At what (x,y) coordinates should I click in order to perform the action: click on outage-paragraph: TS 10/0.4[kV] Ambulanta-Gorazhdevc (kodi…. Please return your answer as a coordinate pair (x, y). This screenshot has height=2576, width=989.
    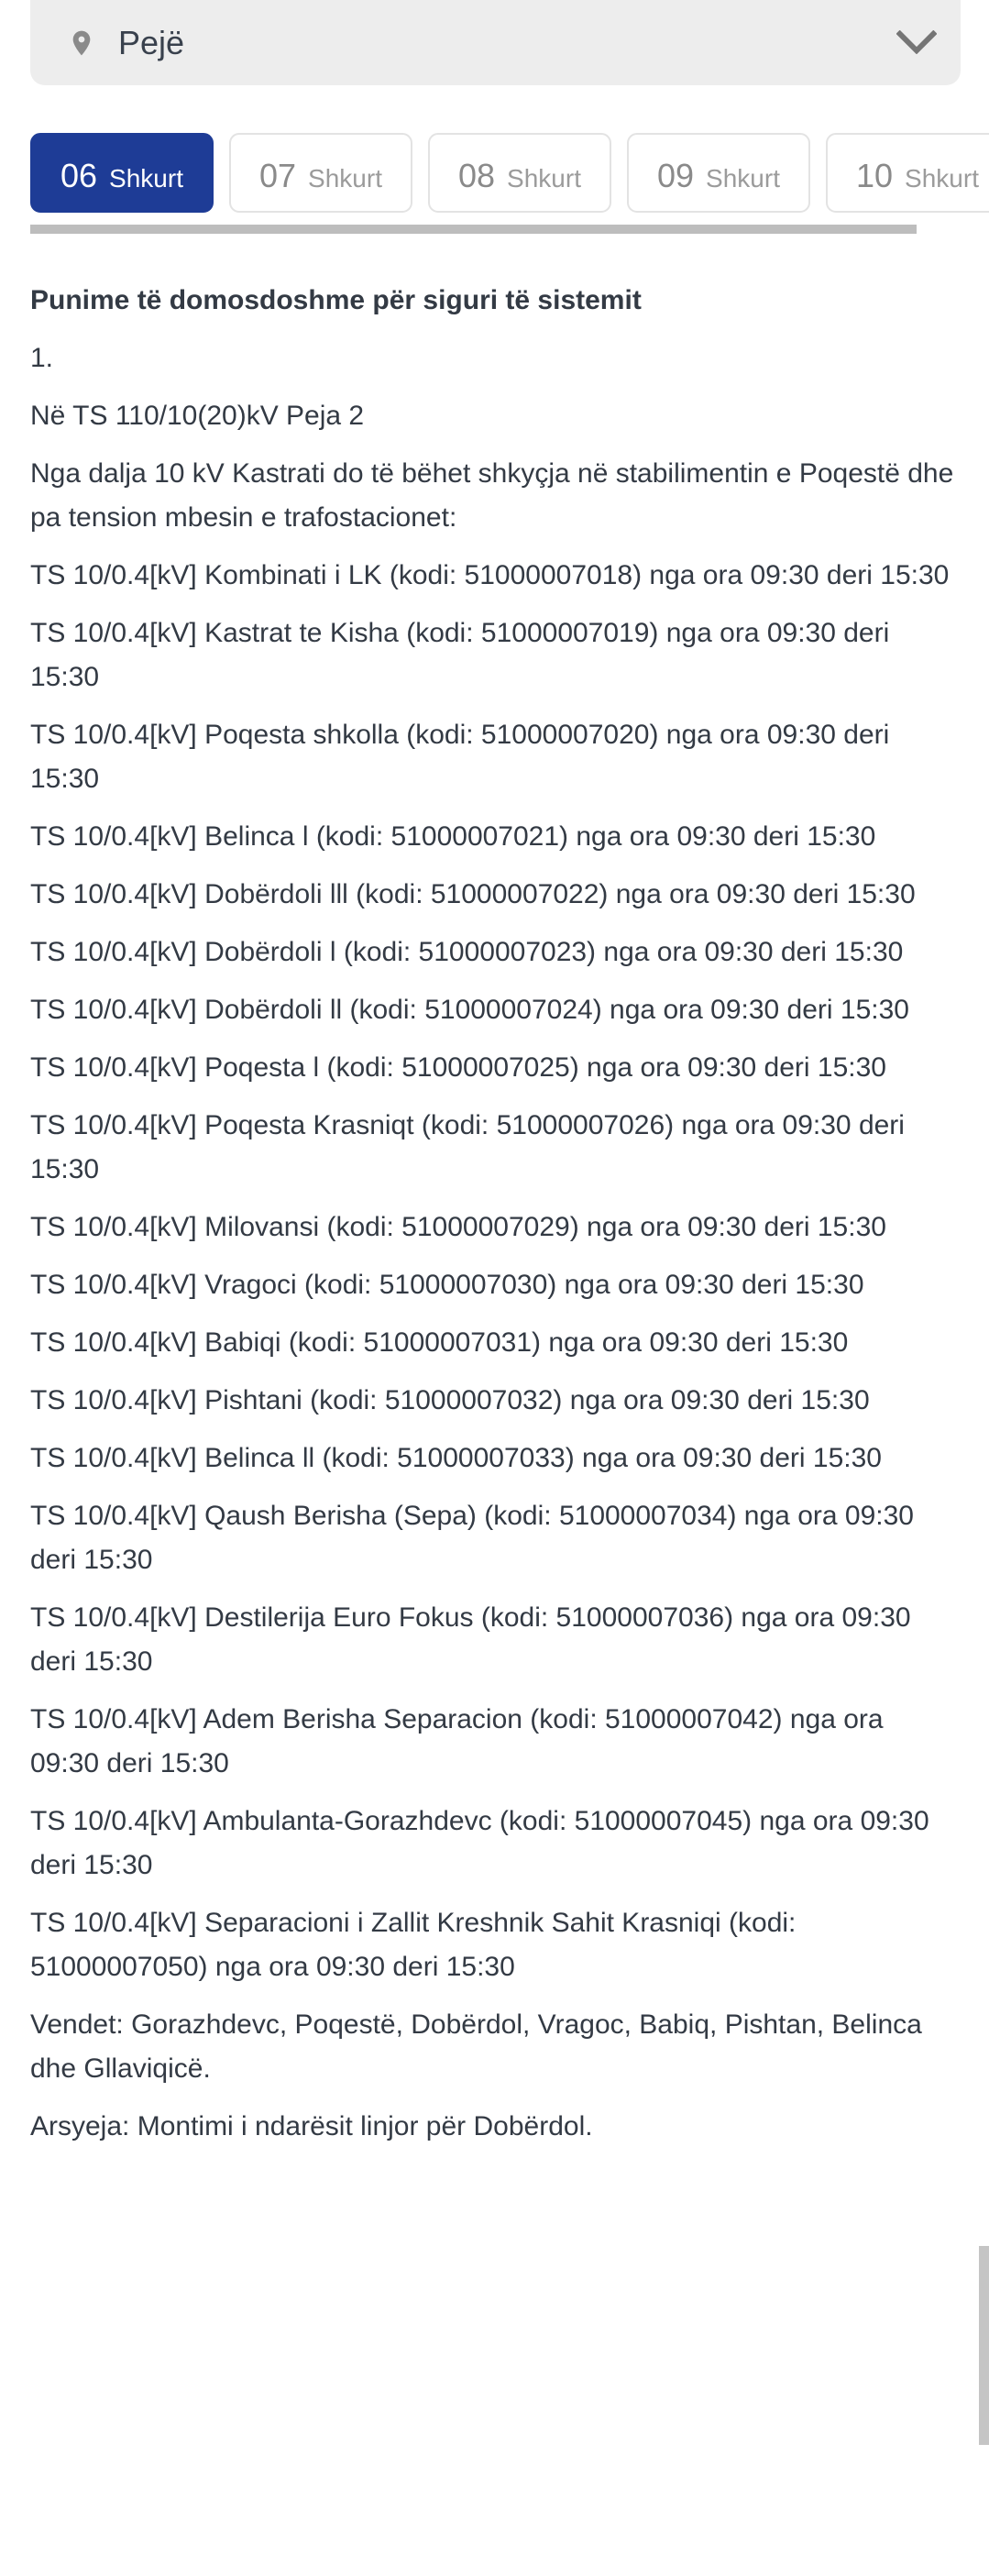
    Looking at the image, I should click on (479, 1843).